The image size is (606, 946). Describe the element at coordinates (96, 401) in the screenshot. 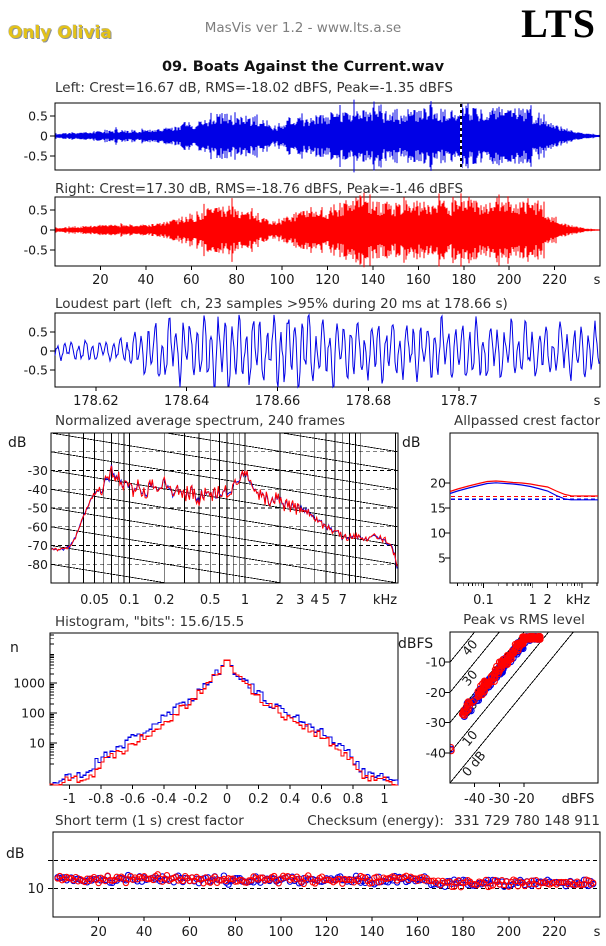

I see `svg-text: 178.62` at that location.